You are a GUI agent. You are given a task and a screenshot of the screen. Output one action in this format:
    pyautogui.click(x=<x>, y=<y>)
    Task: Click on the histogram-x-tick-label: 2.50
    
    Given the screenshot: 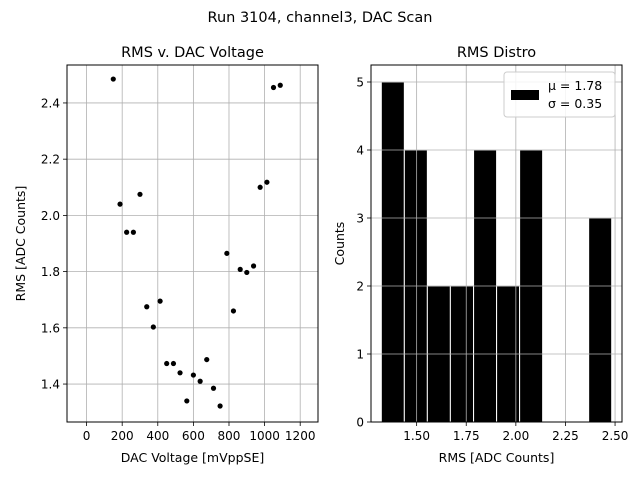 What is the action you would take?
    pyautogui.click(x=615, y=436)
    